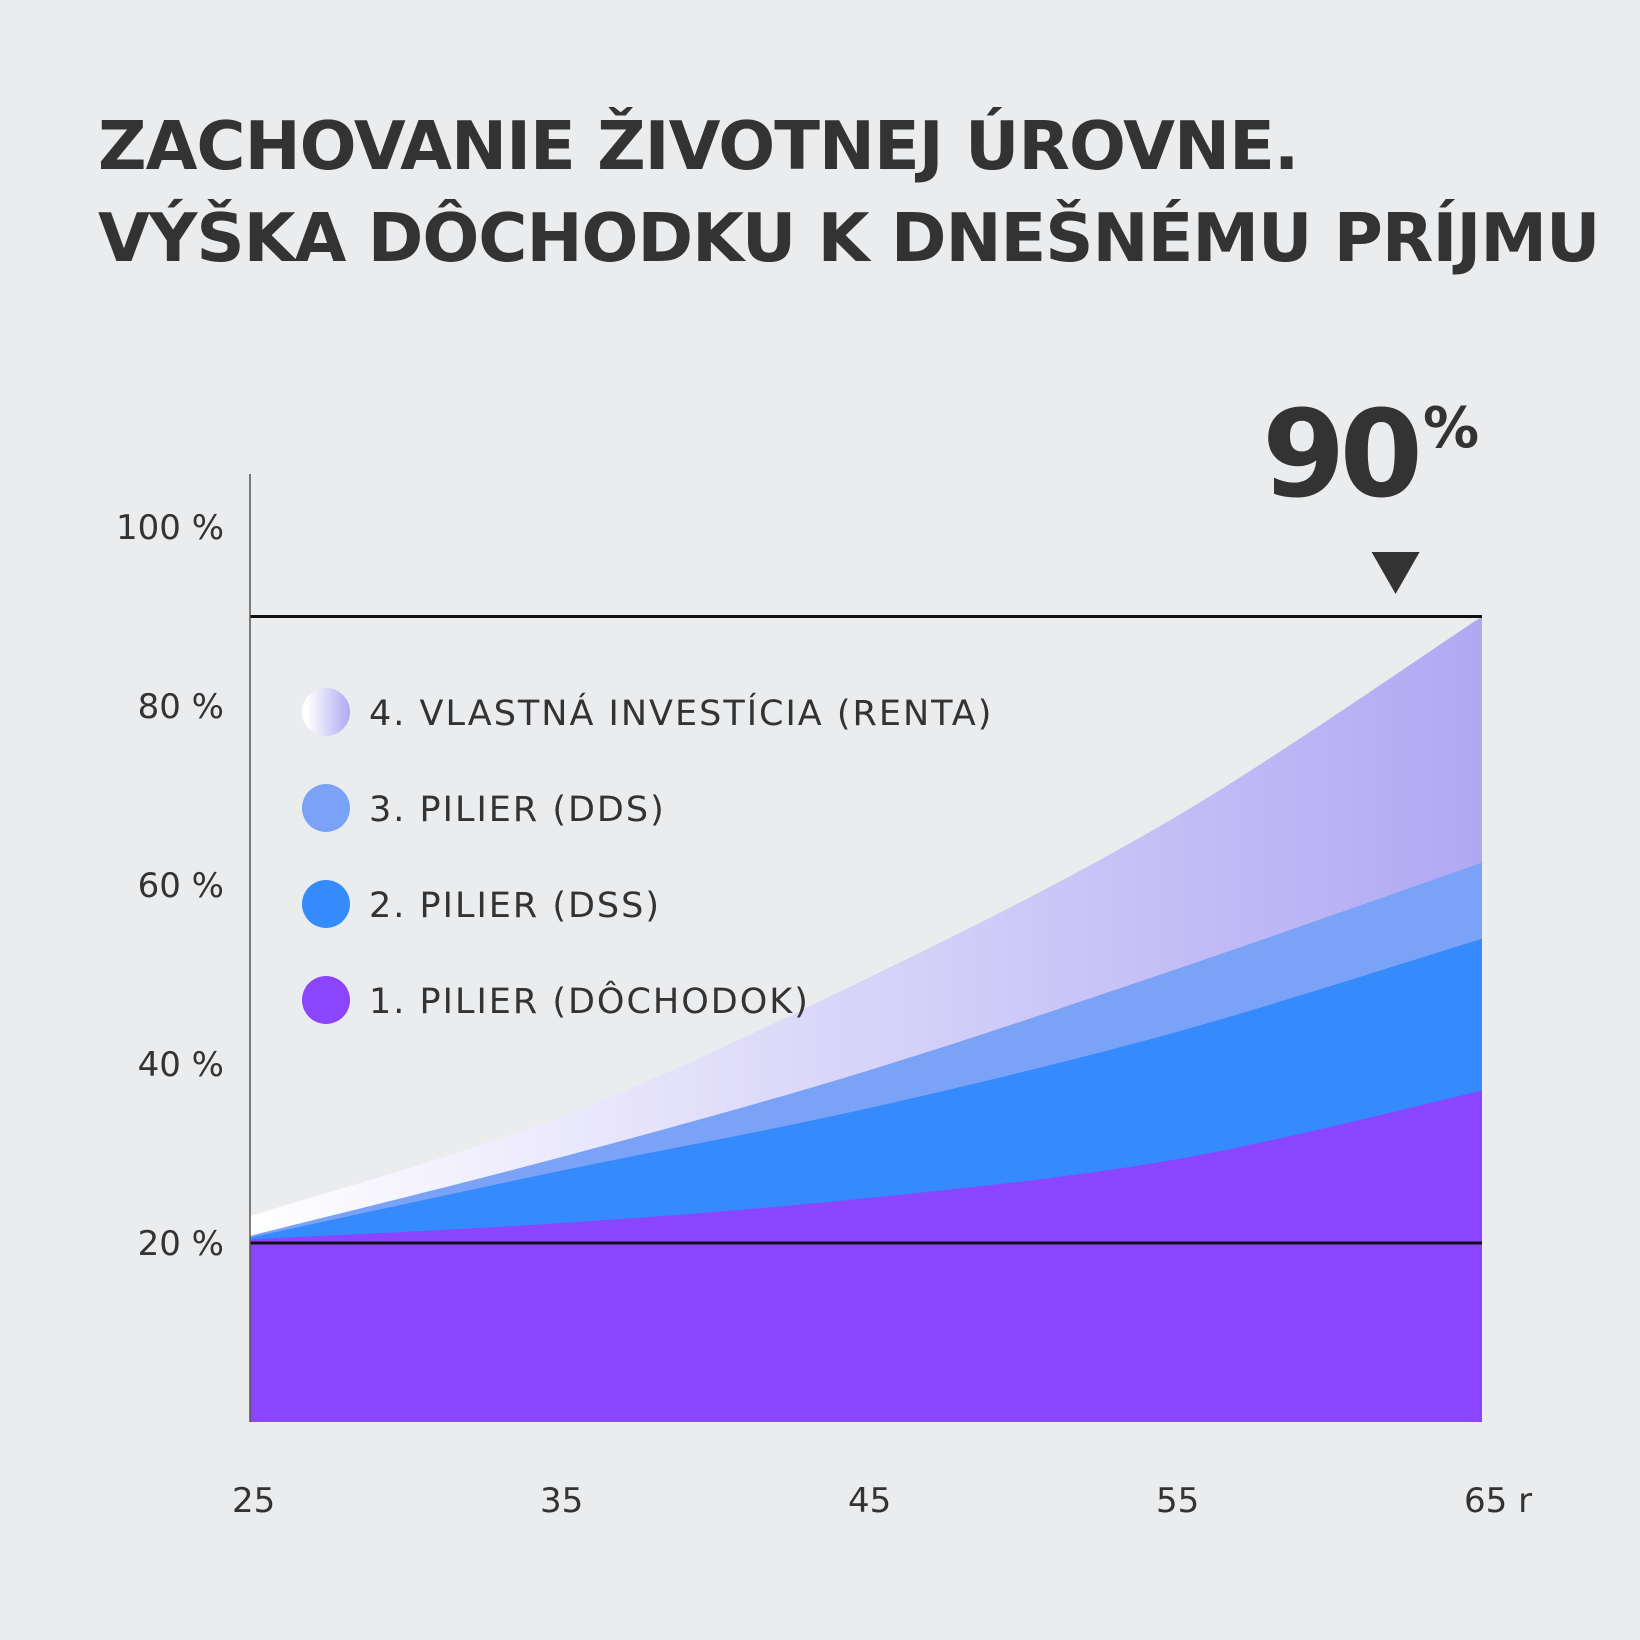 The height and width of the screenshot is (1640, 1640). Describe the element at coordinates (1498, 1501) in the screenshot. I see `x-tick-label: 65 r` at that location.